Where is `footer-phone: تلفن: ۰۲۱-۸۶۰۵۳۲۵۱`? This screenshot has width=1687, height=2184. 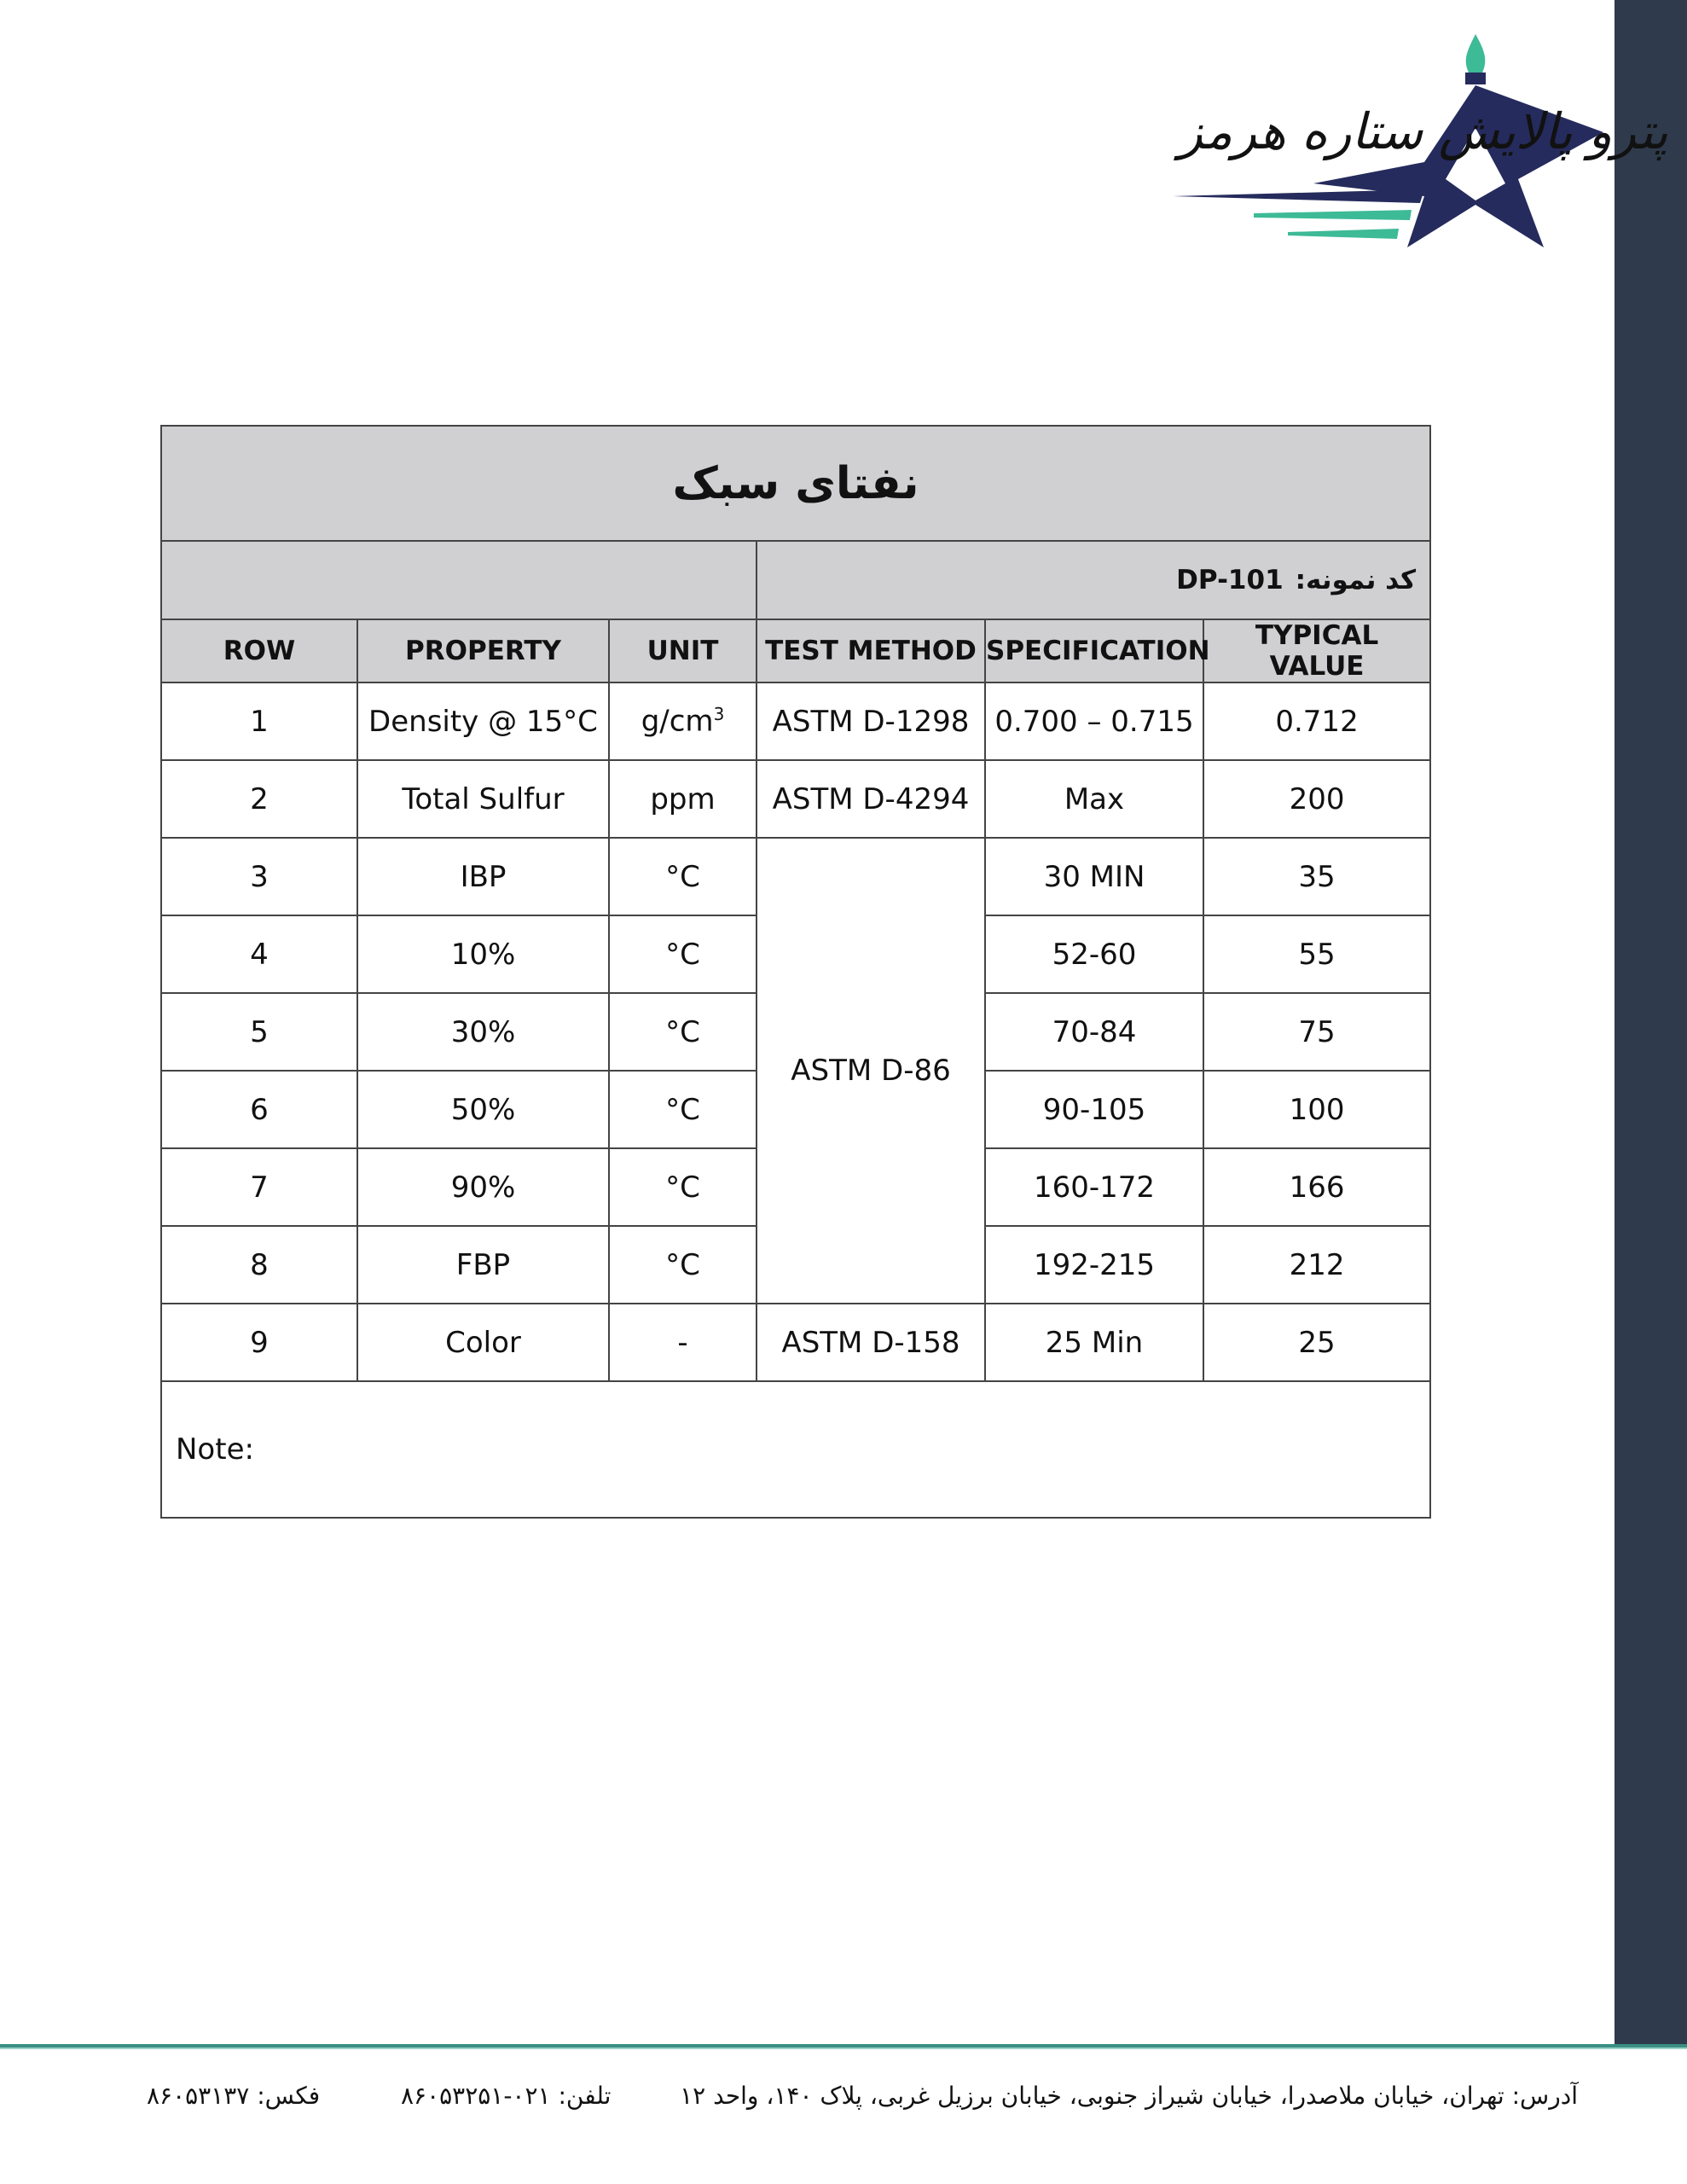 footer-phone: تلفن: ۰۲۱-۸۶۰۵۳۲۵۱ is located at coordinates (507, 2096).